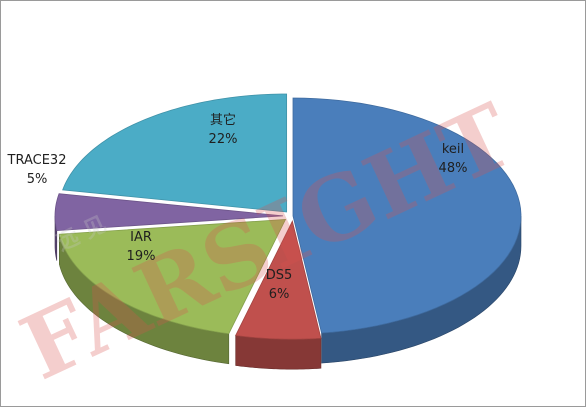  What do you see at coordinates (453, 149) in the screenshot?
I see `slice-label-0: keil` at bounding box center [453, 149].